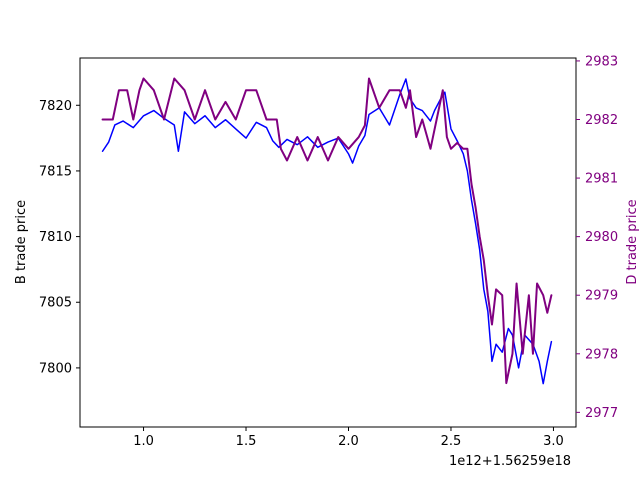 The image size is (640, 480). I want to click on right-y-tick-label: 2978, so click(601, 354).